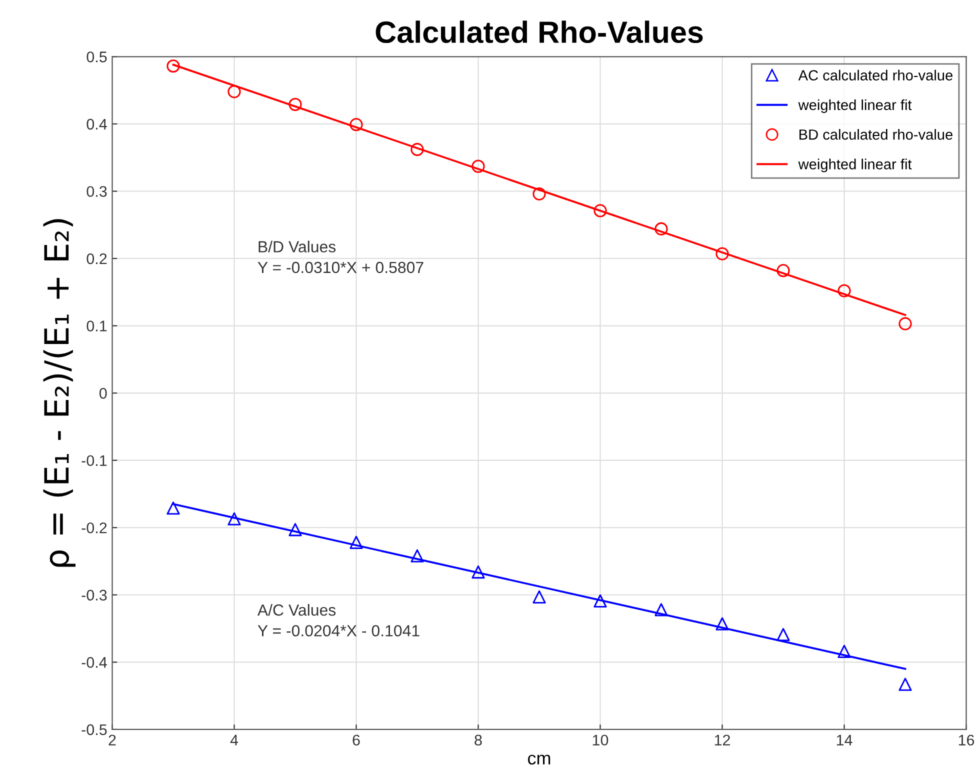 Image resolution: width=976 pixels, height=776 pixels. I want to click on x-tick-label: 10, so click(600, 740).